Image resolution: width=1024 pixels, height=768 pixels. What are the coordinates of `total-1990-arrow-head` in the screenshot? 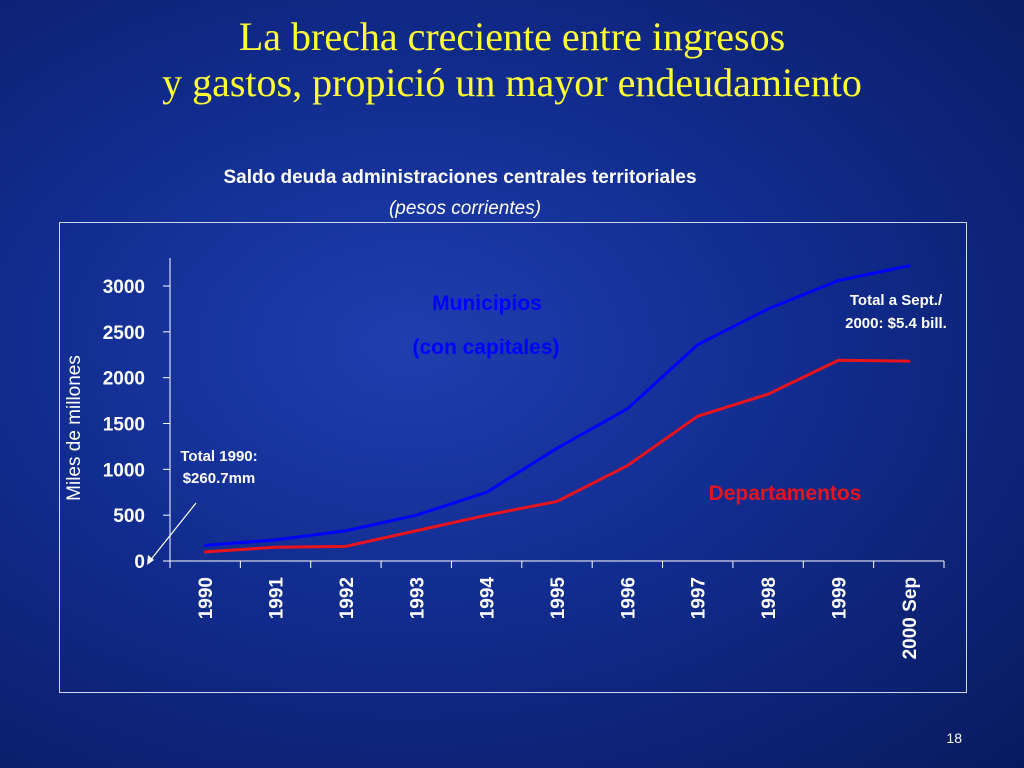 It's located at (150, 560).